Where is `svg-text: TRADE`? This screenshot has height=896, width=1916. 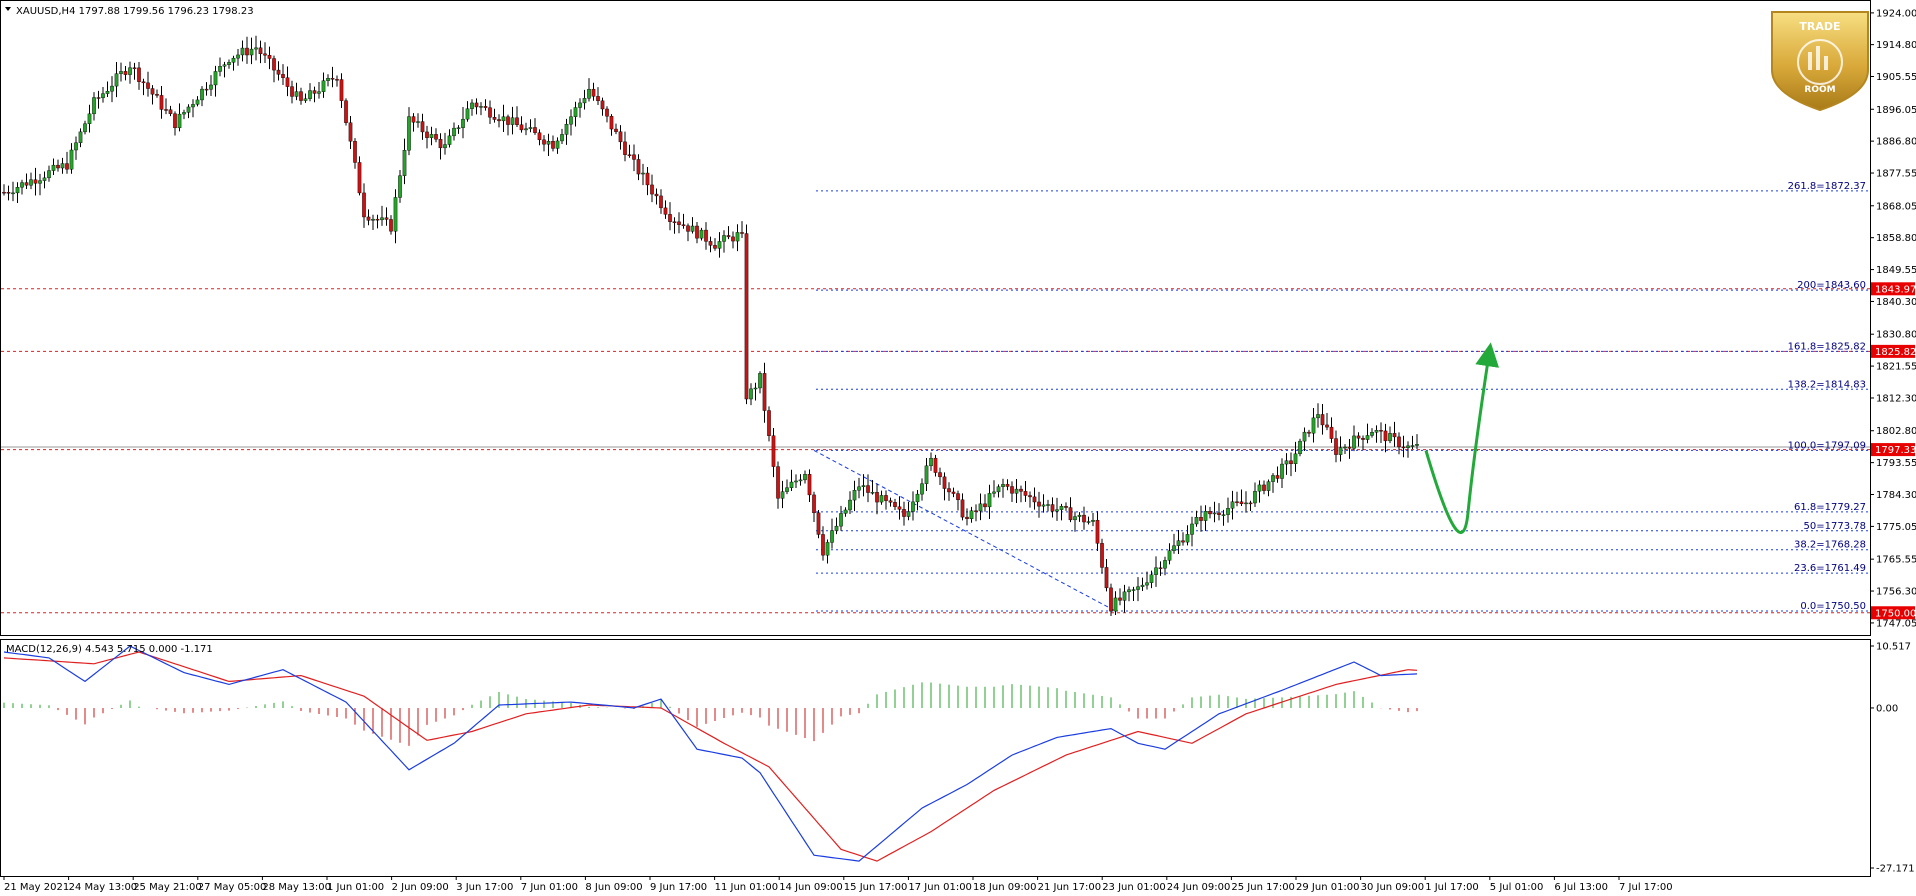
svg-text: TRADE is located at coordinates (1819, 26).